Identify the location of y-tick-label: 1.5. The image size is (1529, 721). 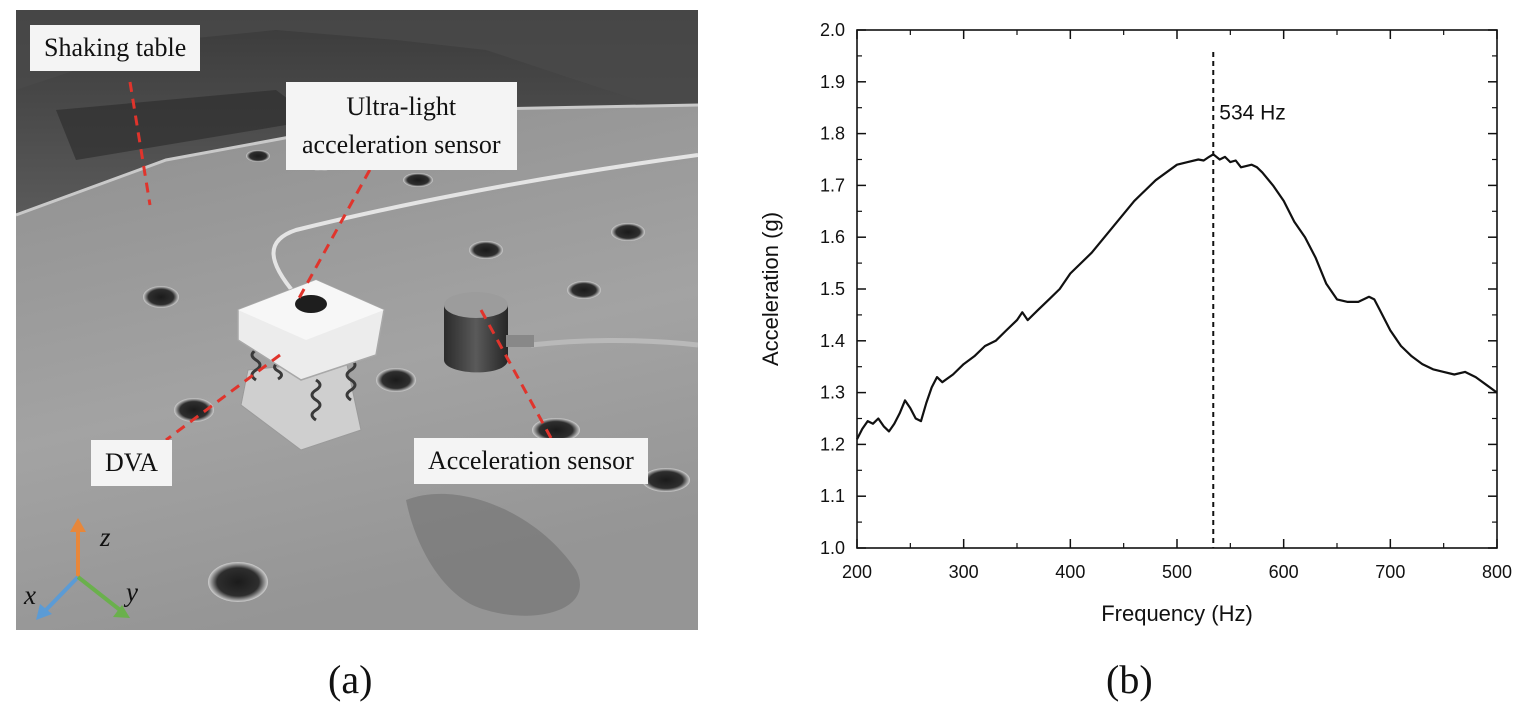
(832, 289).